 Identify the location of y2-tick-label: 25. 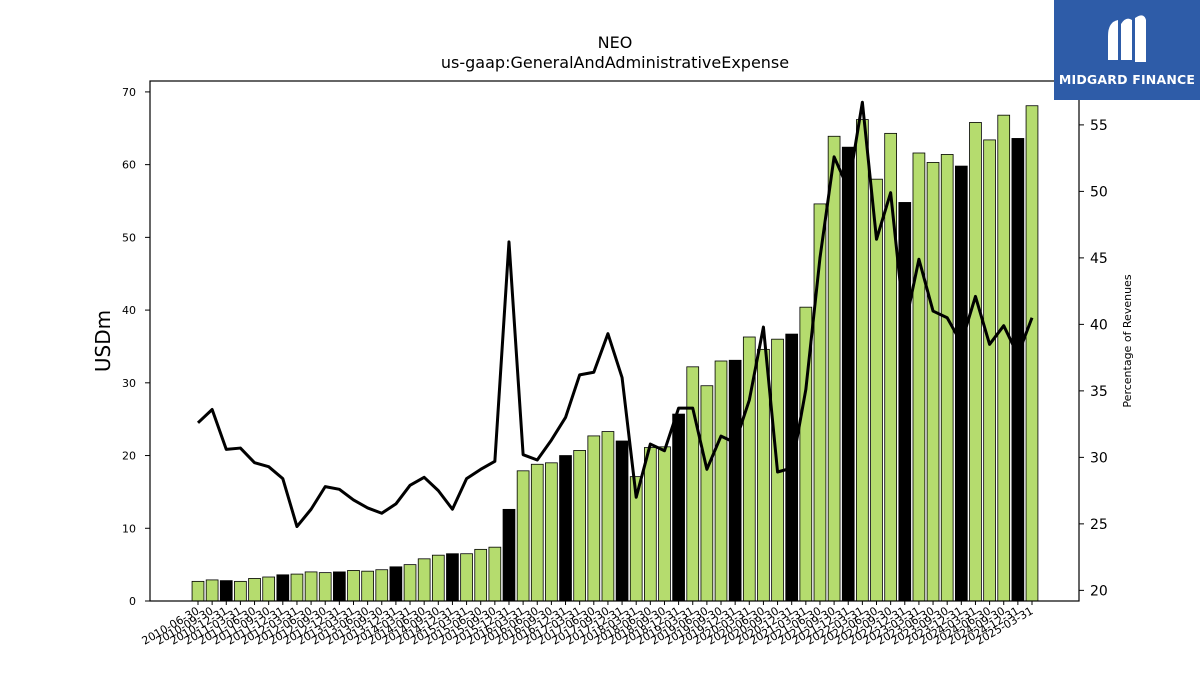
(1099, 525).